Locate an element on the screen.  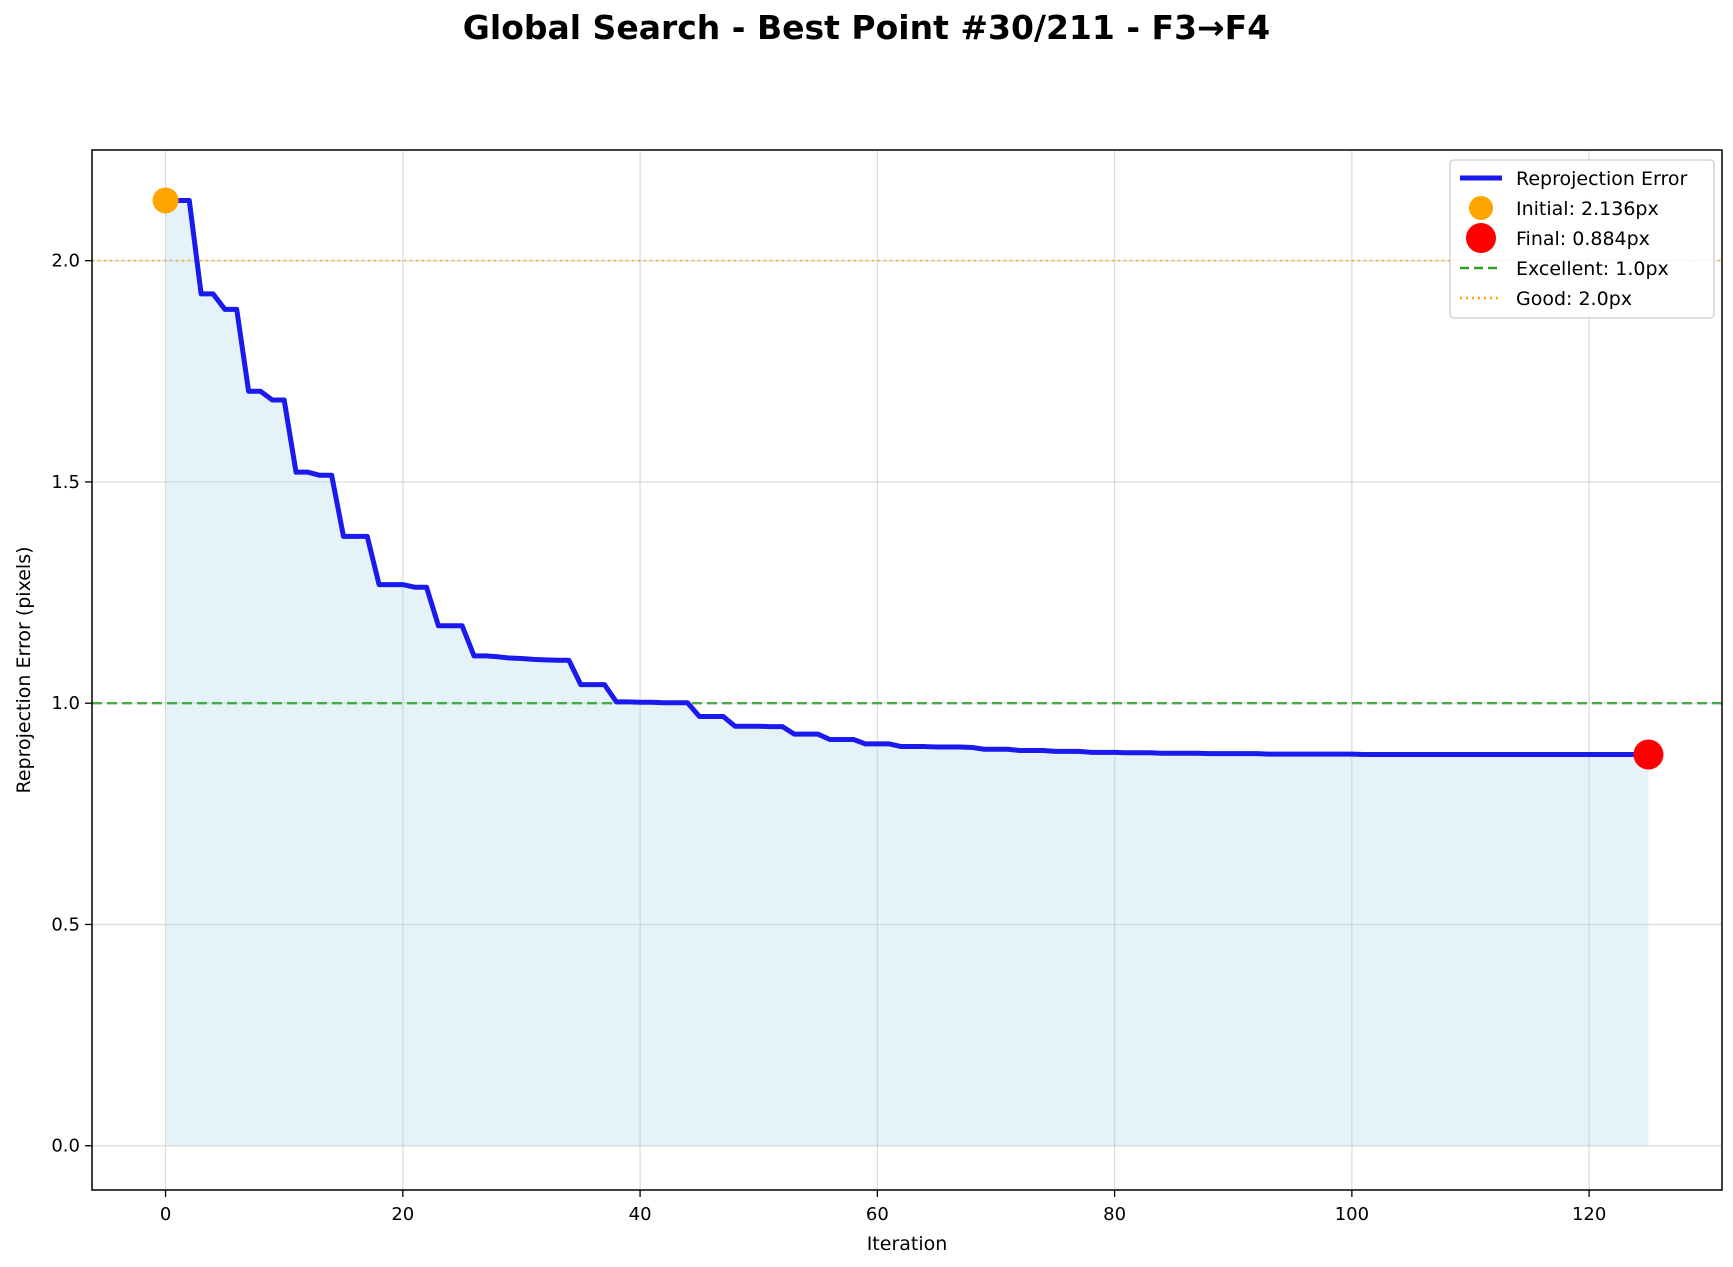
legend-box is located at coordinates (1582, 239).